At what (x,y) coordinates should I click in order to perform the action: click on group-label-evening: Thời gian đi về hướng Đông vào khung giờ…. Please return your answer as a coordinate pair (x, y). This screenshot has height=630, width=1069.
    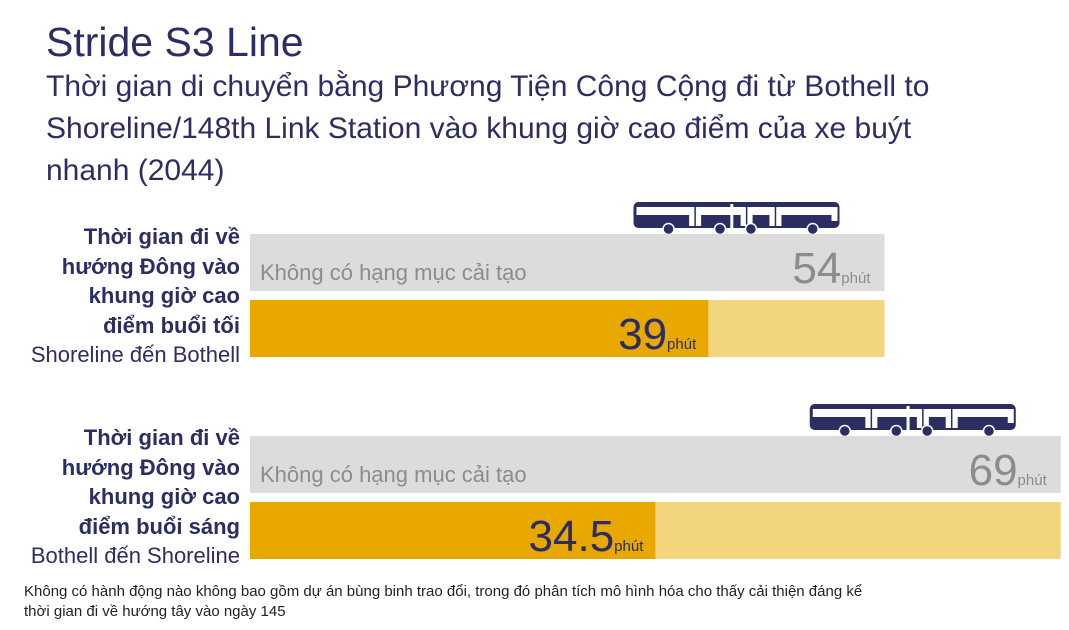
    Looking at the image, I should click on (120, 296).